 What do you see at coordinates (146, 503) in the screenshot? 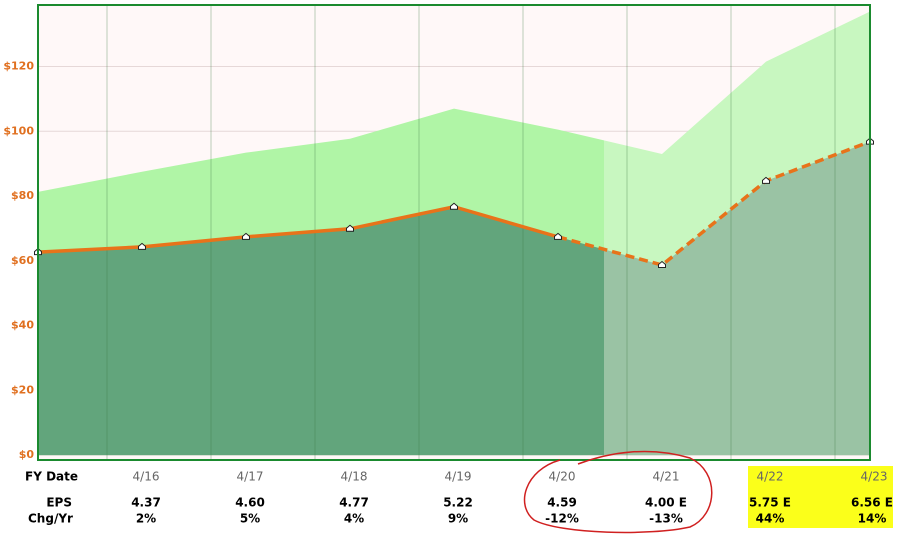
I see `eps-value: 4.37` at bounding box center [146, 503].